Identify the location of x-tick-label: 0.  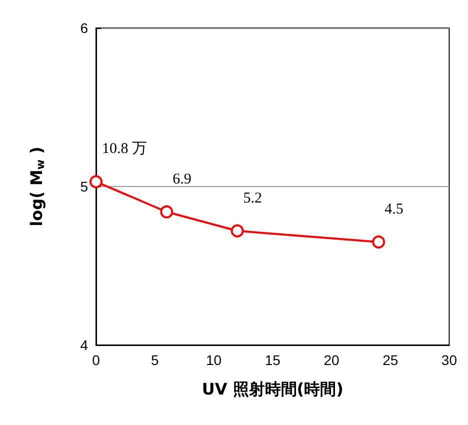
(96, 360).